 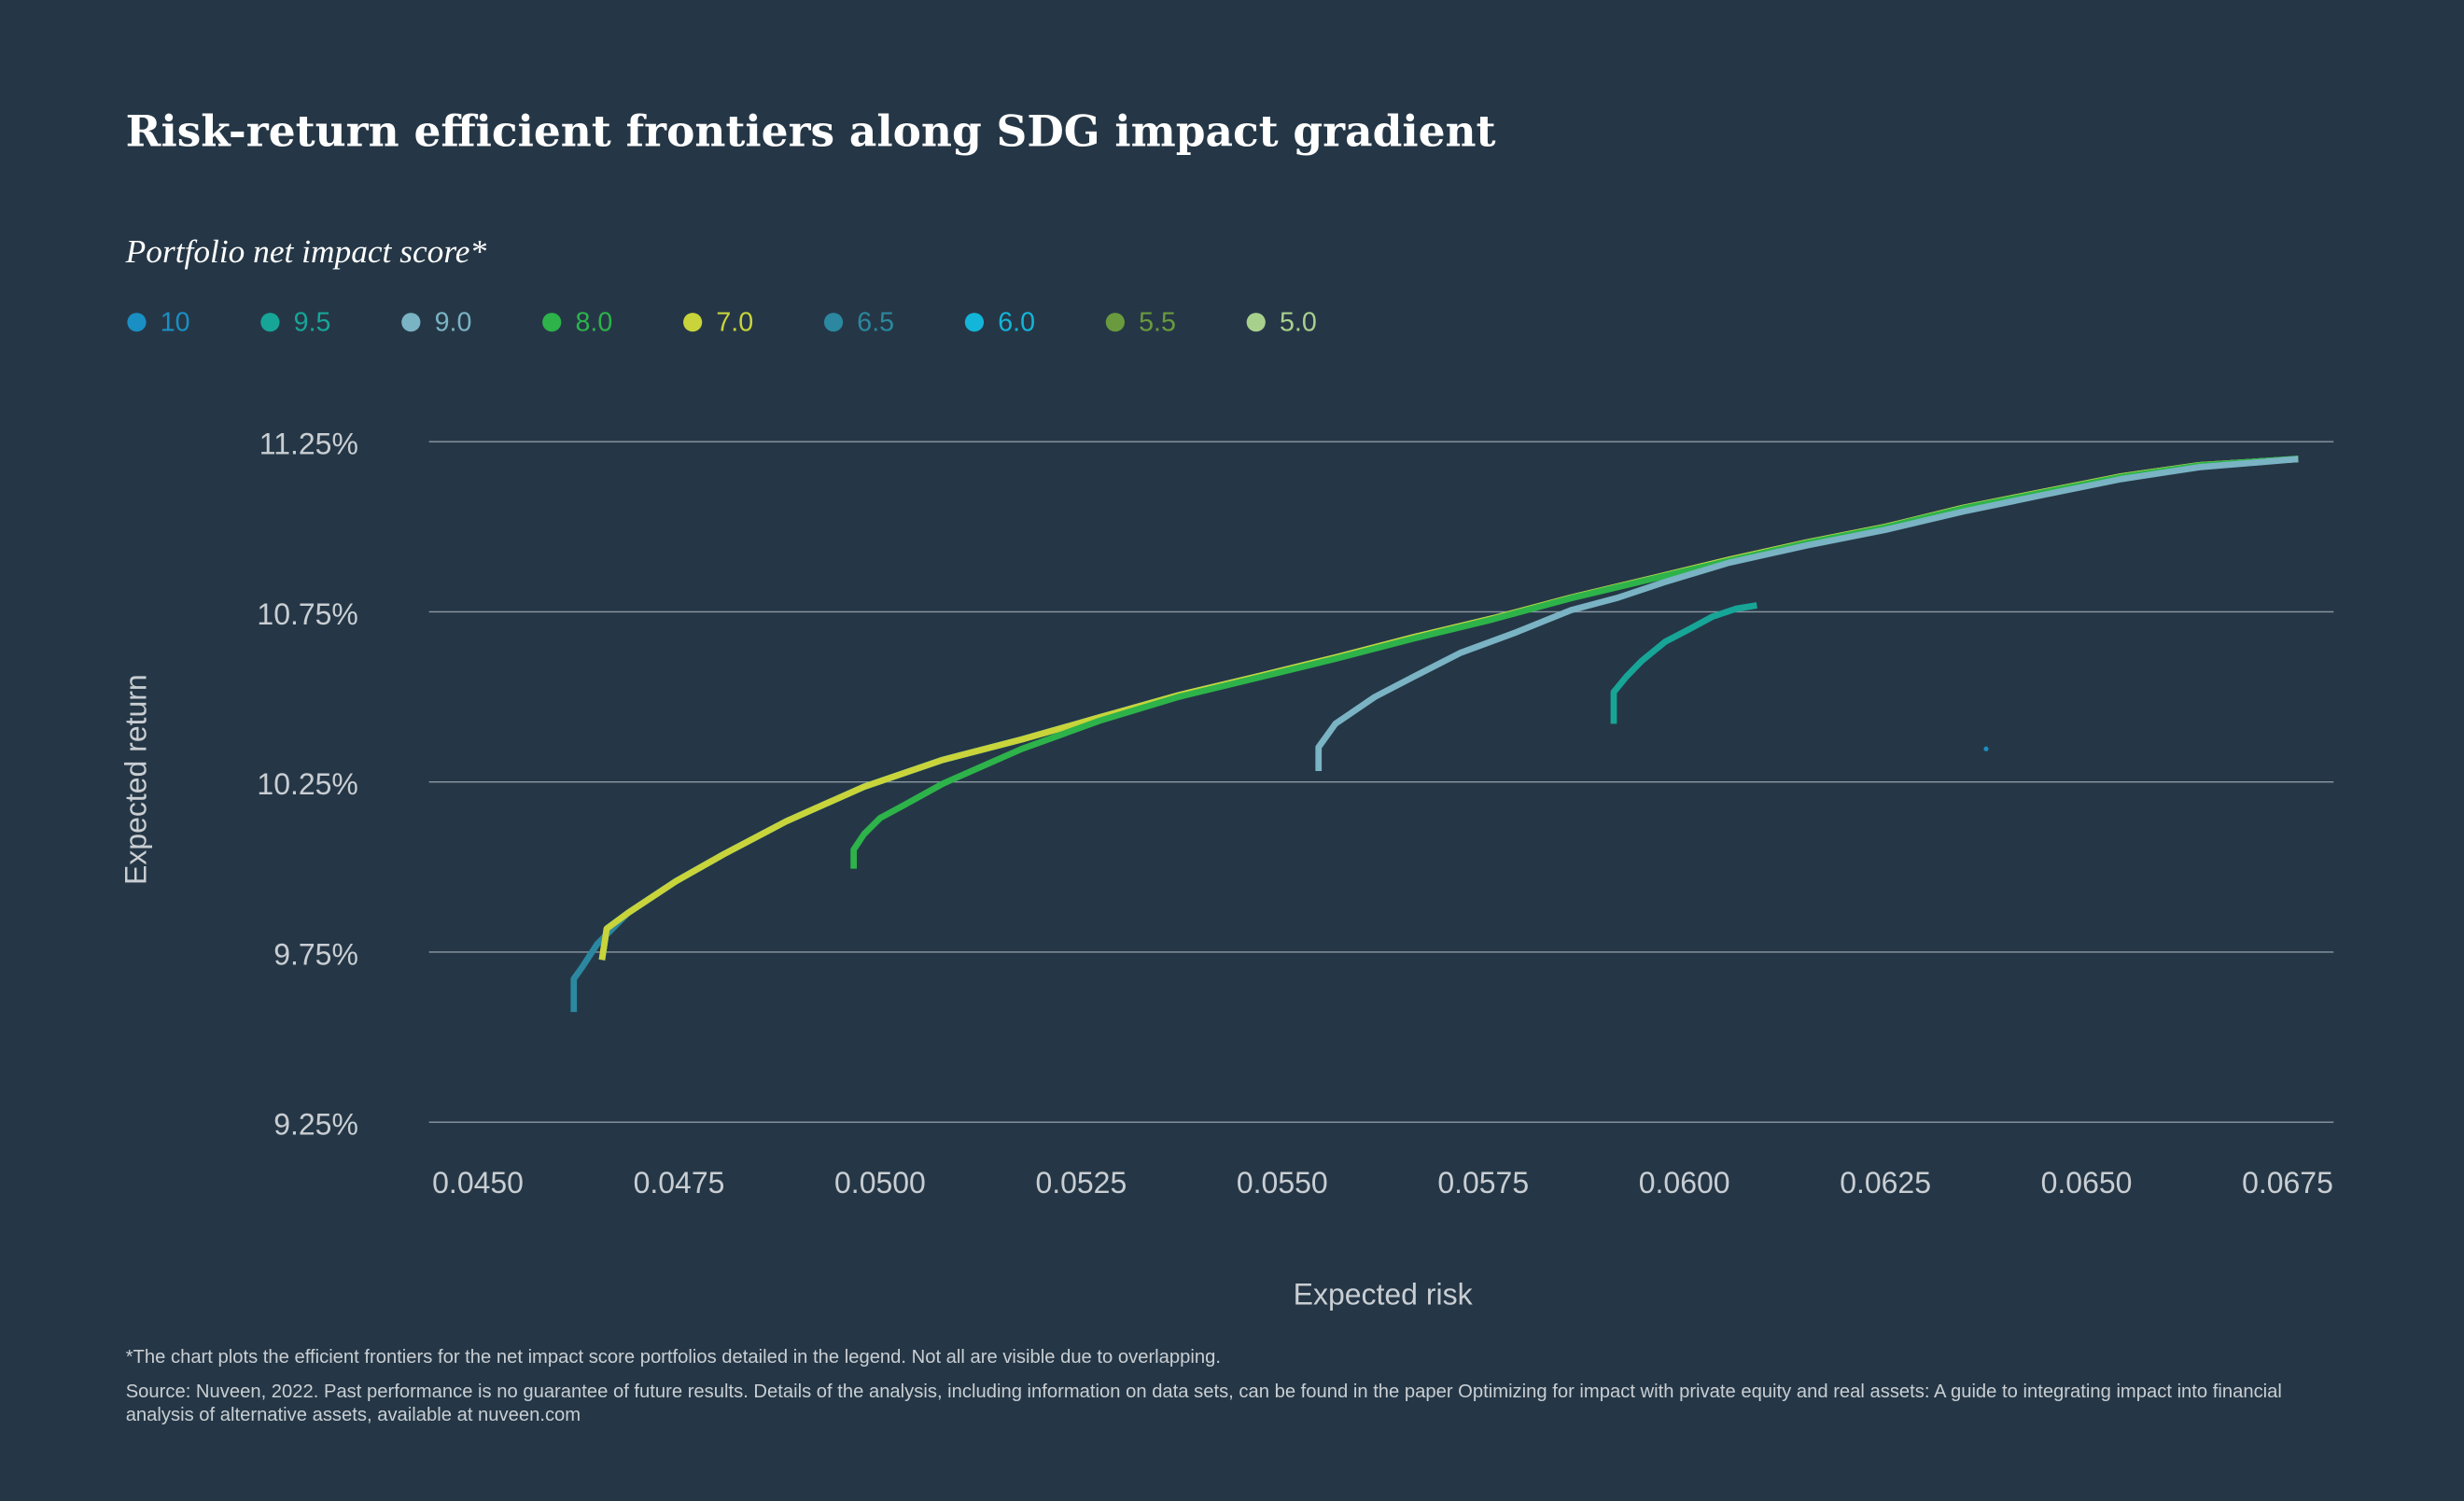 I want to click on y-tick-label: 9.75%, so click(x=315, y=954).